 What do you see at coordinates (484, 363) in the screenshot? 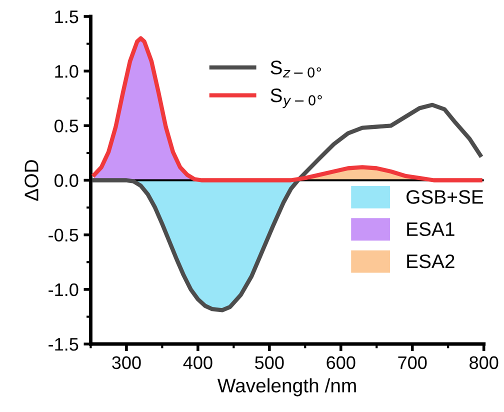
I see `x-tick-label: 800` at bounding box center [484, 363].